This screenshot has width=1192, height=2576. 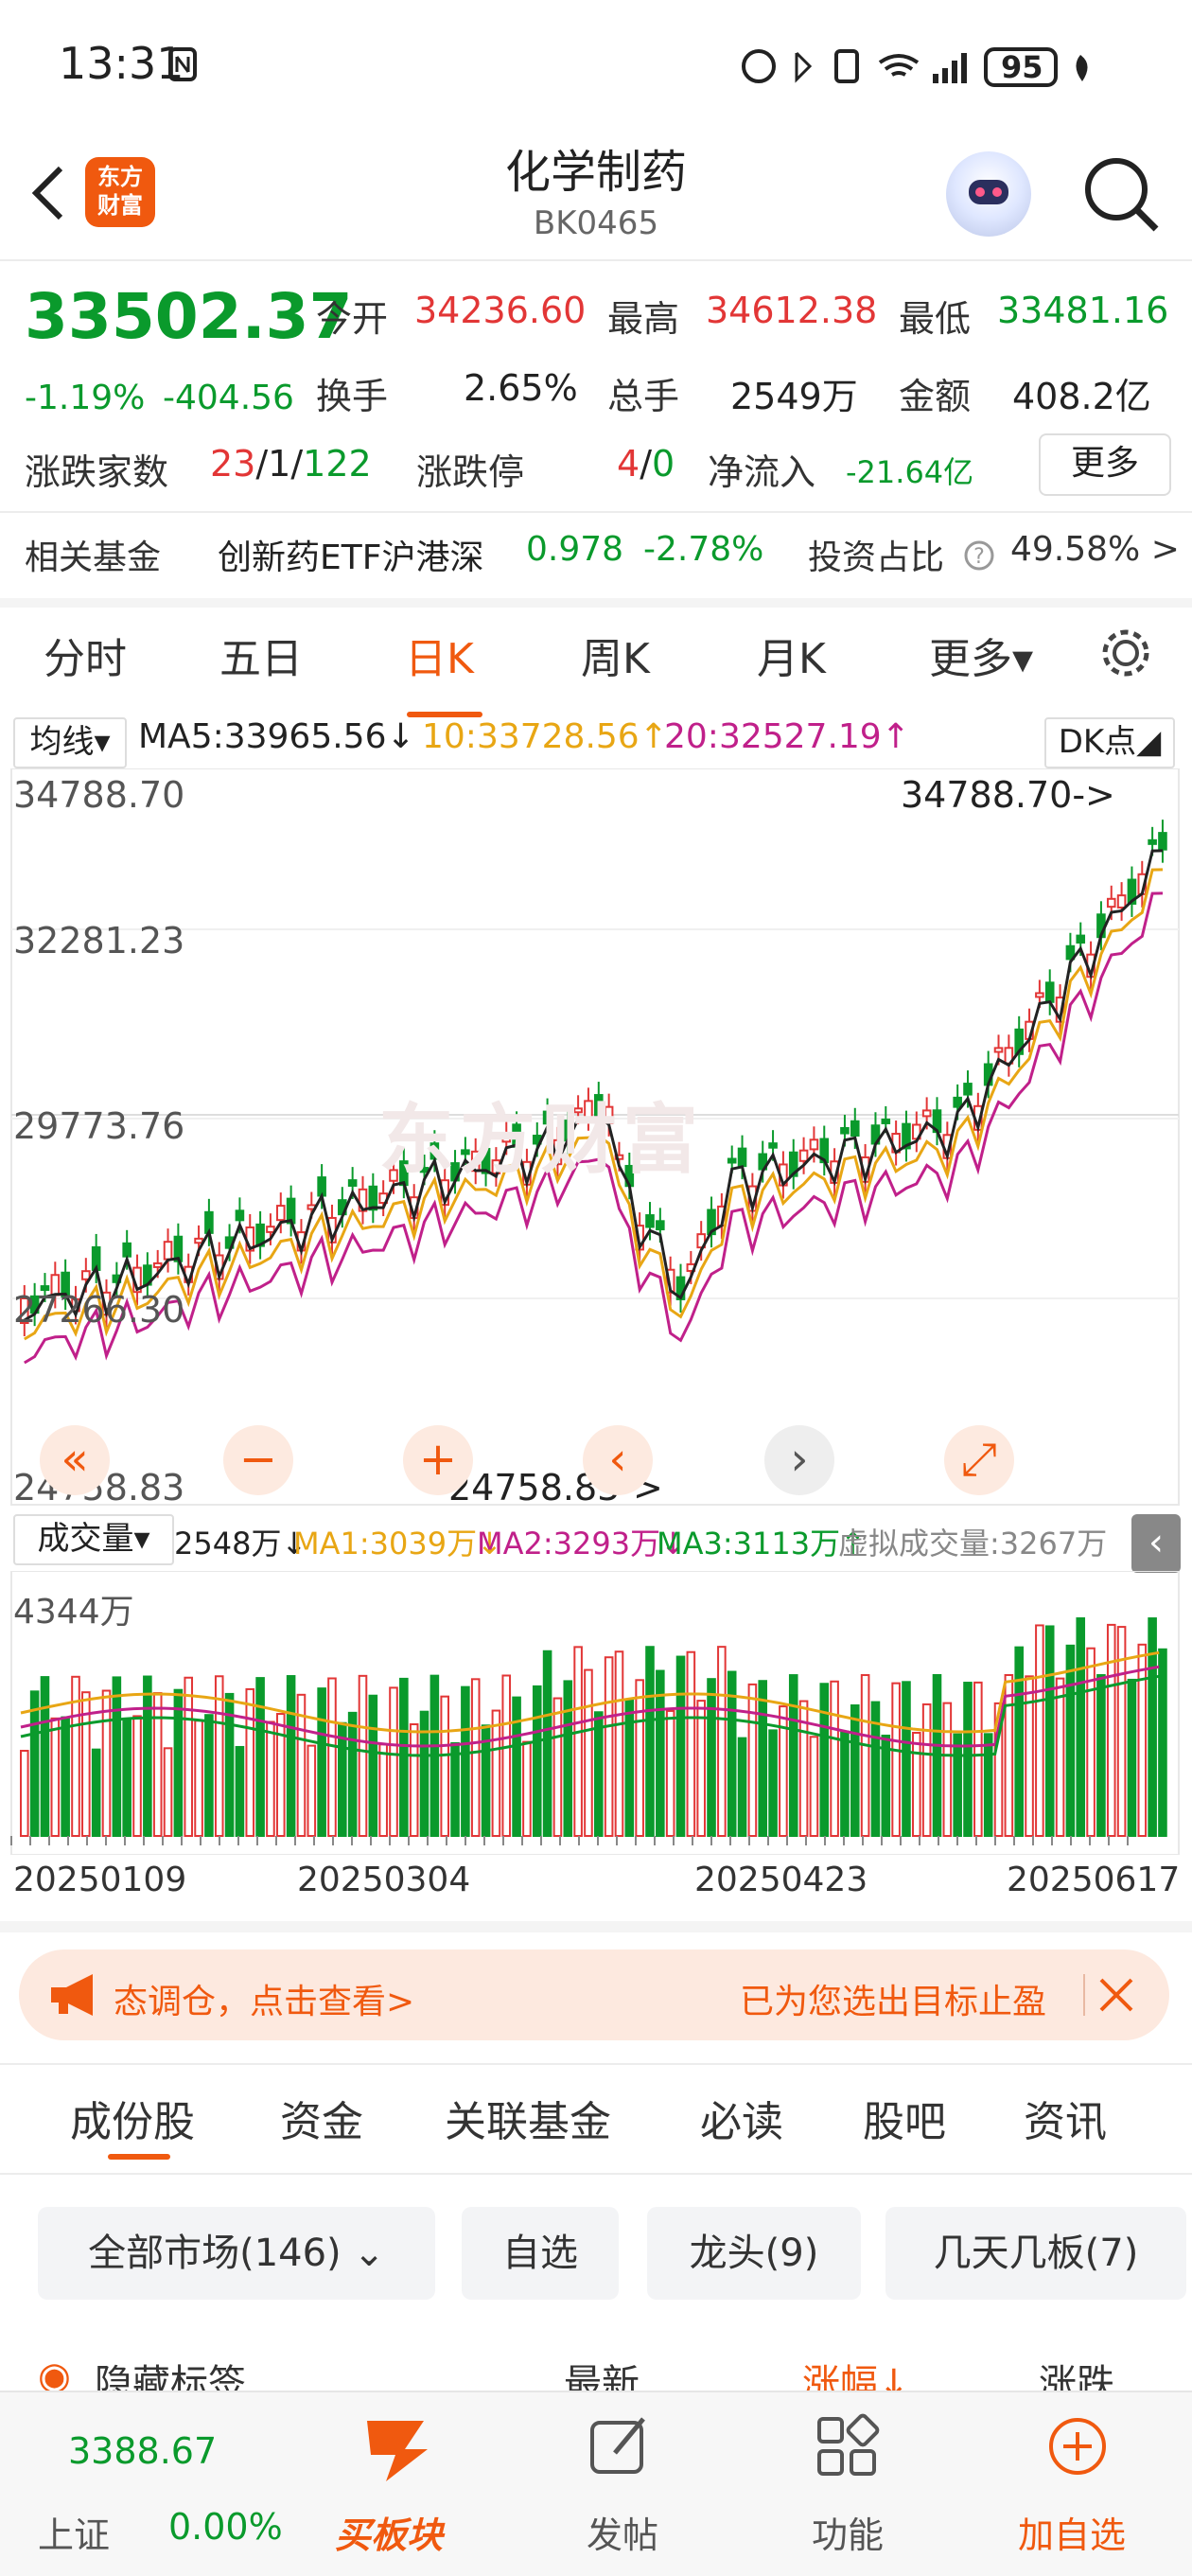 What do you see at coordinates (51, 193) in the screenshot?
I see `back-icon` at bounding box center [51, 193].